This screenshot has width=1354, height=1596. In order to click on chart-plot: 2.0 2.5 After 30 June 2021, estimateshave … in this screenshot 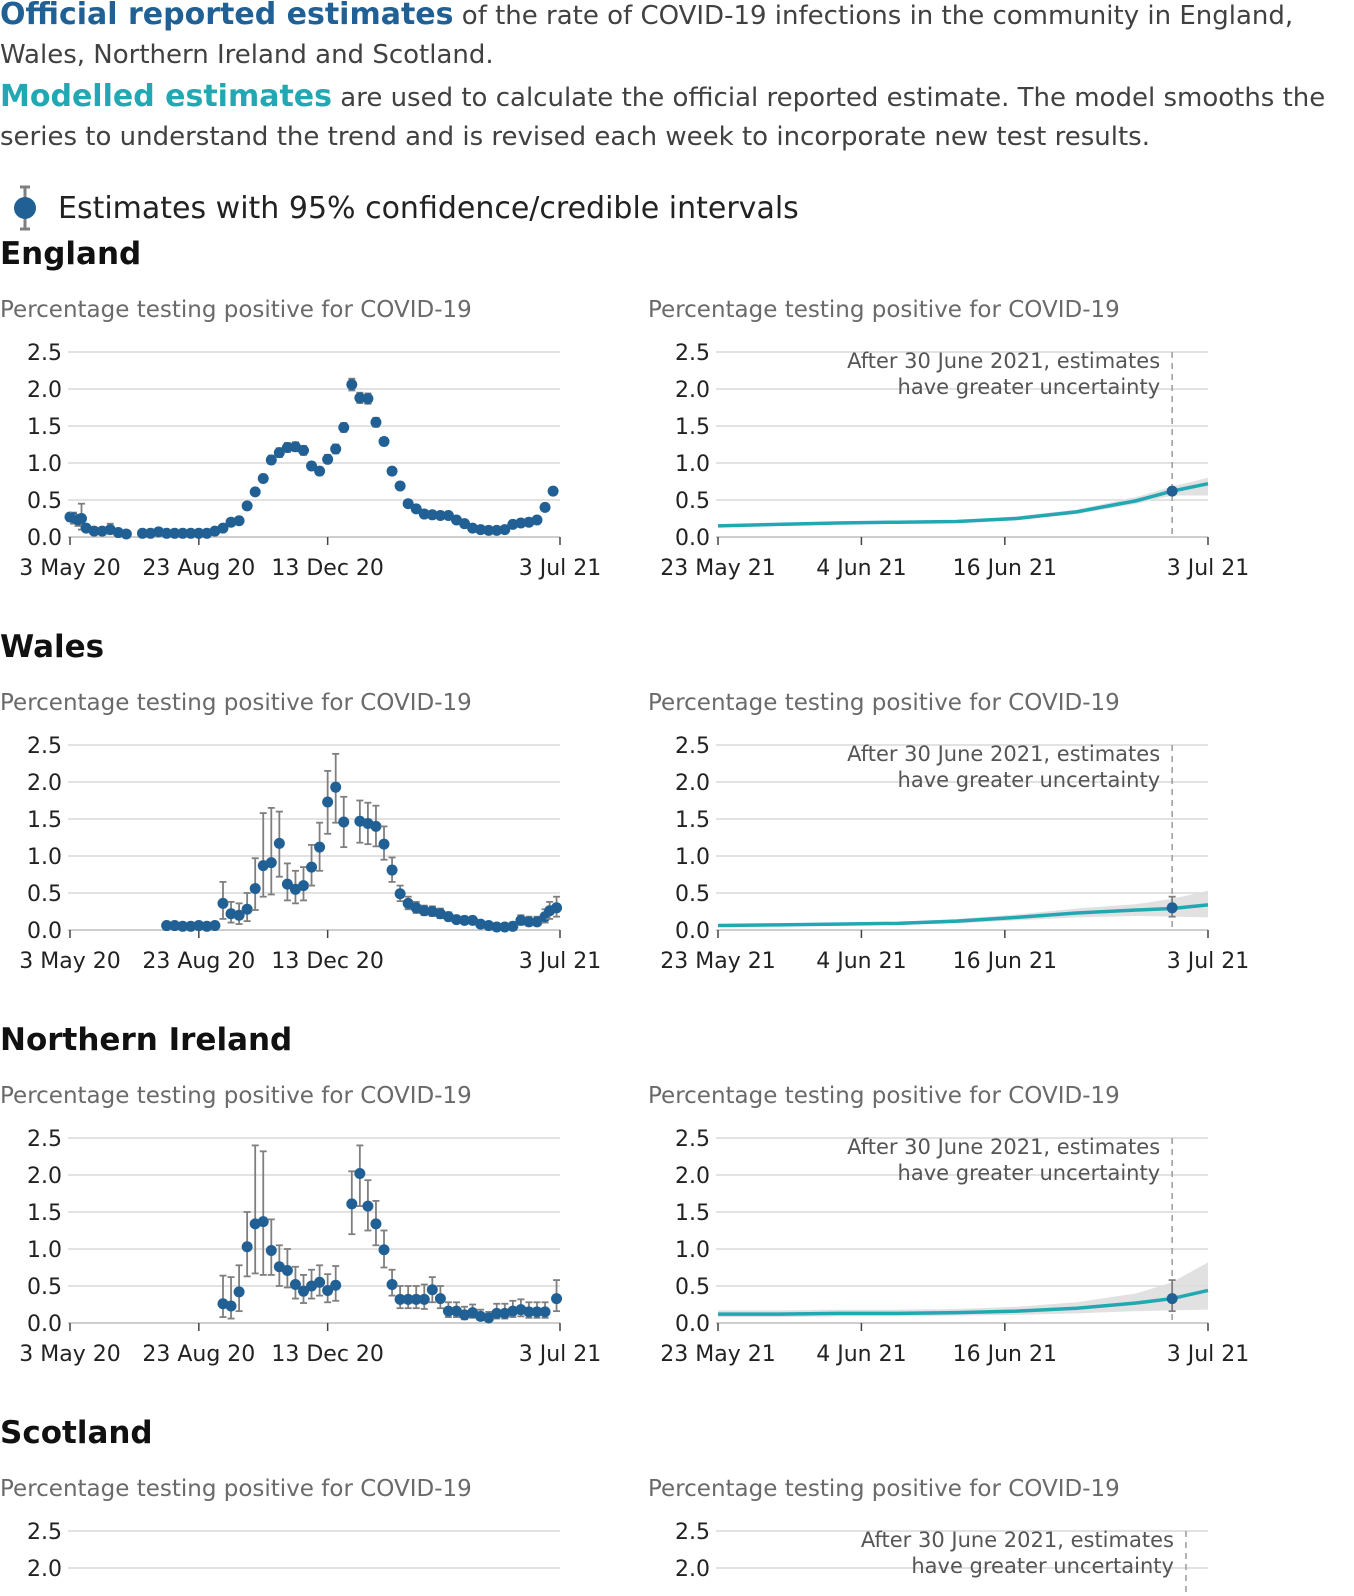, I will do `click(941, 1558)`.